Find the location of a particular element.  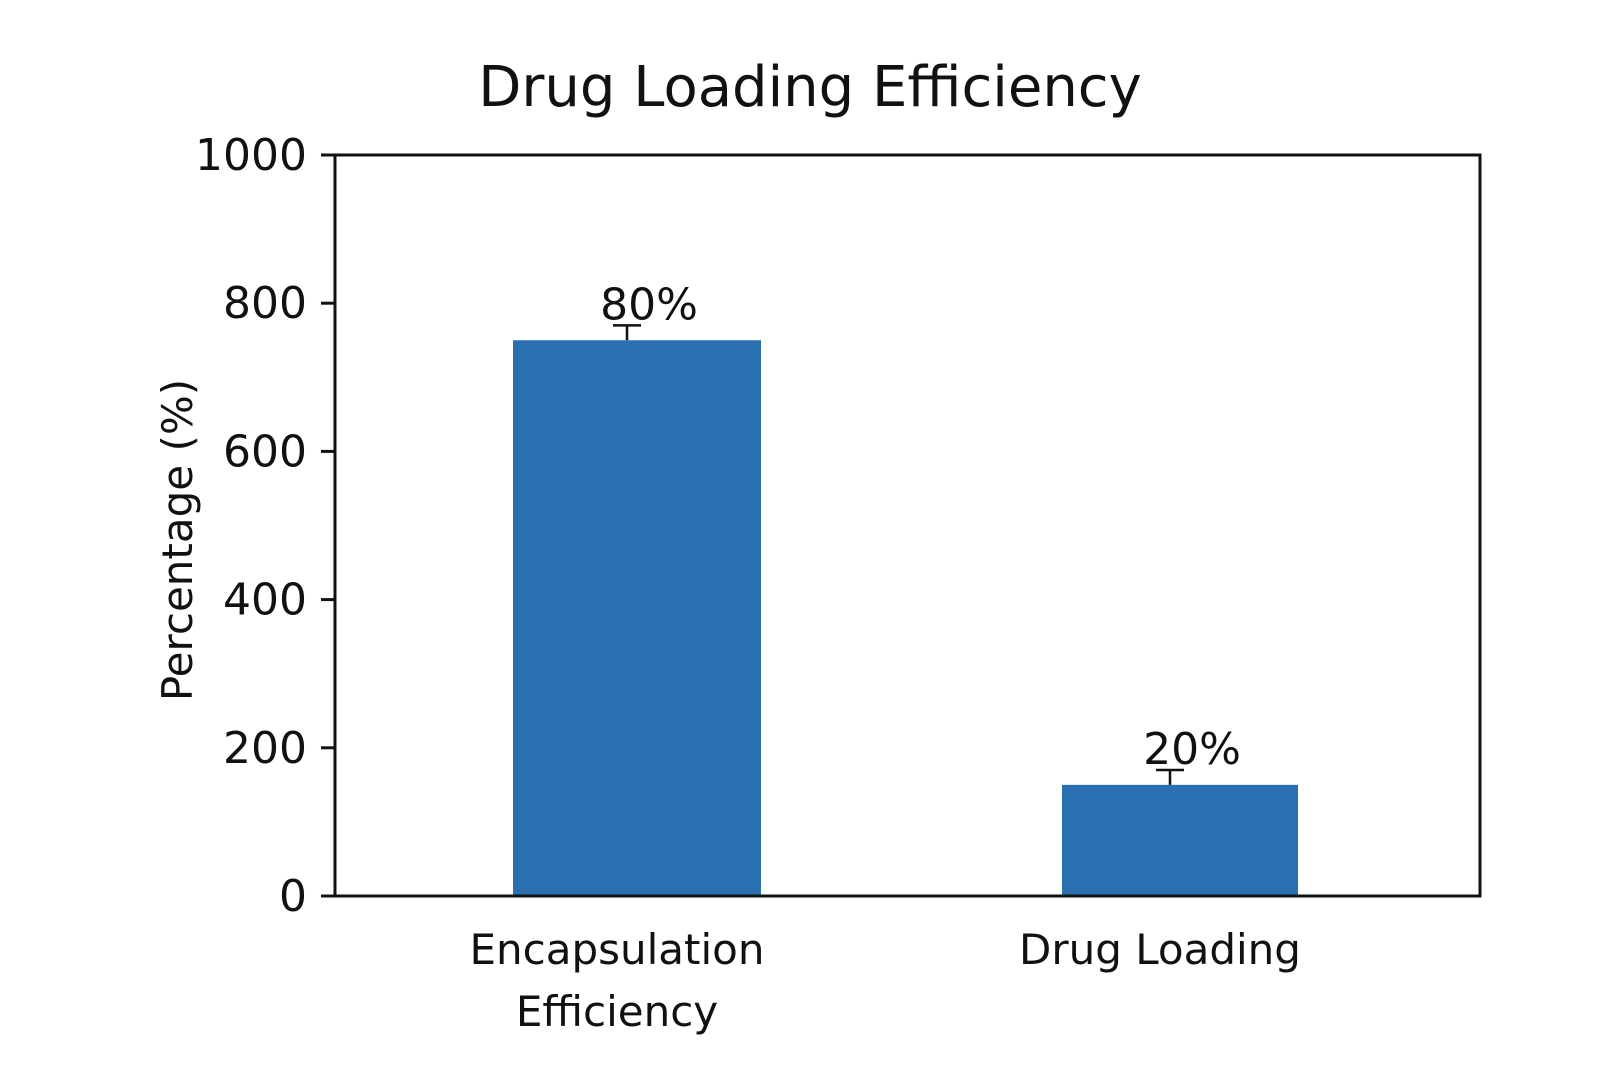

x-category-label: Efficiency is located at coordinates (617, 1011).